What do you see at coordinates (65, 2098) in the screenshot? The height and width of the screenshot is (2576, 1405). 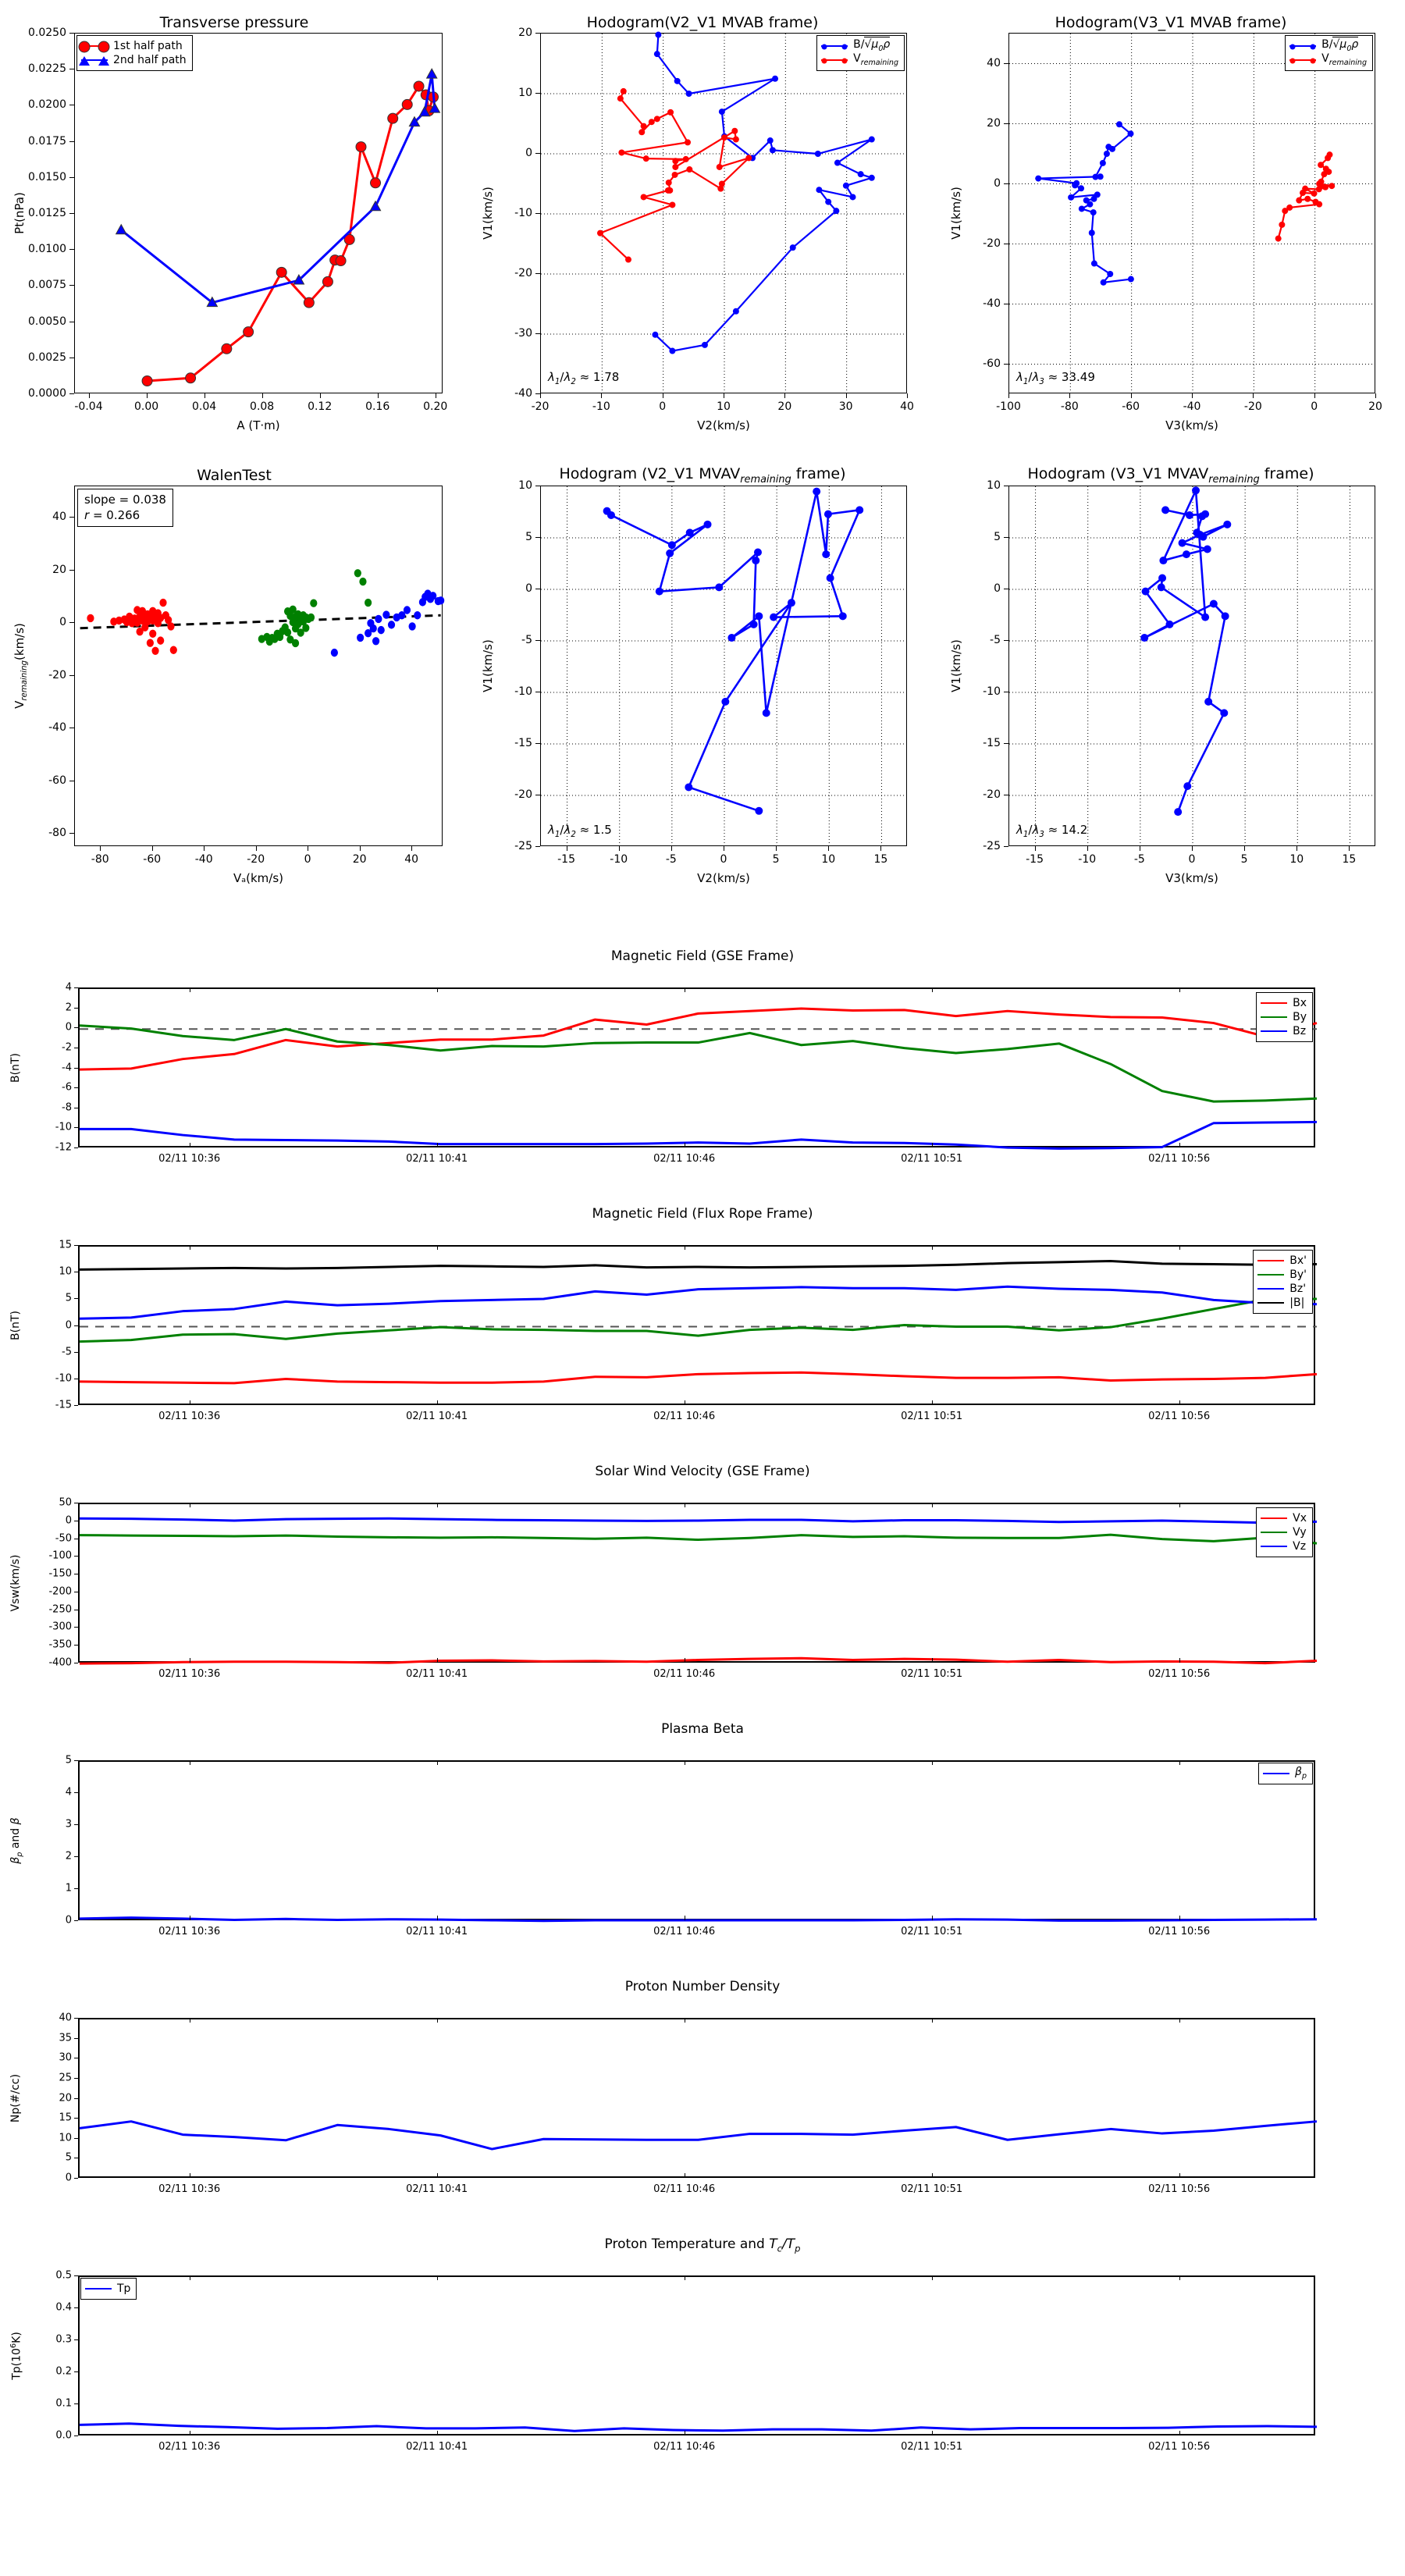 I see `y-tick-label: 20` at bounding box center [65, 2098].